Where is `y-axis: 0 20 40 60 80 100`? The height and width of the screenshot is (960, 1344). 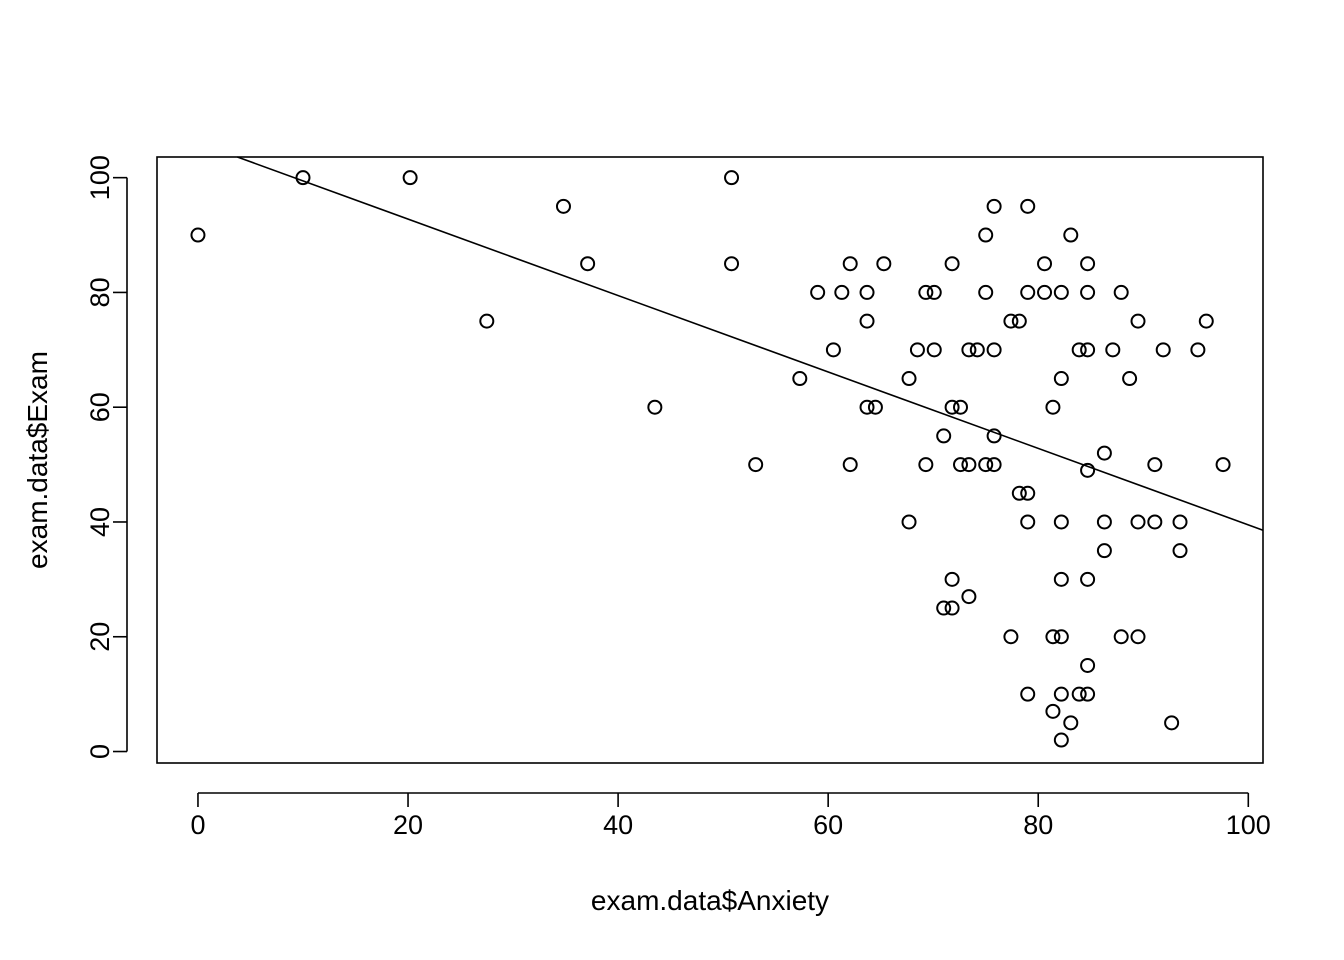 y-axis: 0 20 40 60 80 100 is located at coordinates (106, 457).